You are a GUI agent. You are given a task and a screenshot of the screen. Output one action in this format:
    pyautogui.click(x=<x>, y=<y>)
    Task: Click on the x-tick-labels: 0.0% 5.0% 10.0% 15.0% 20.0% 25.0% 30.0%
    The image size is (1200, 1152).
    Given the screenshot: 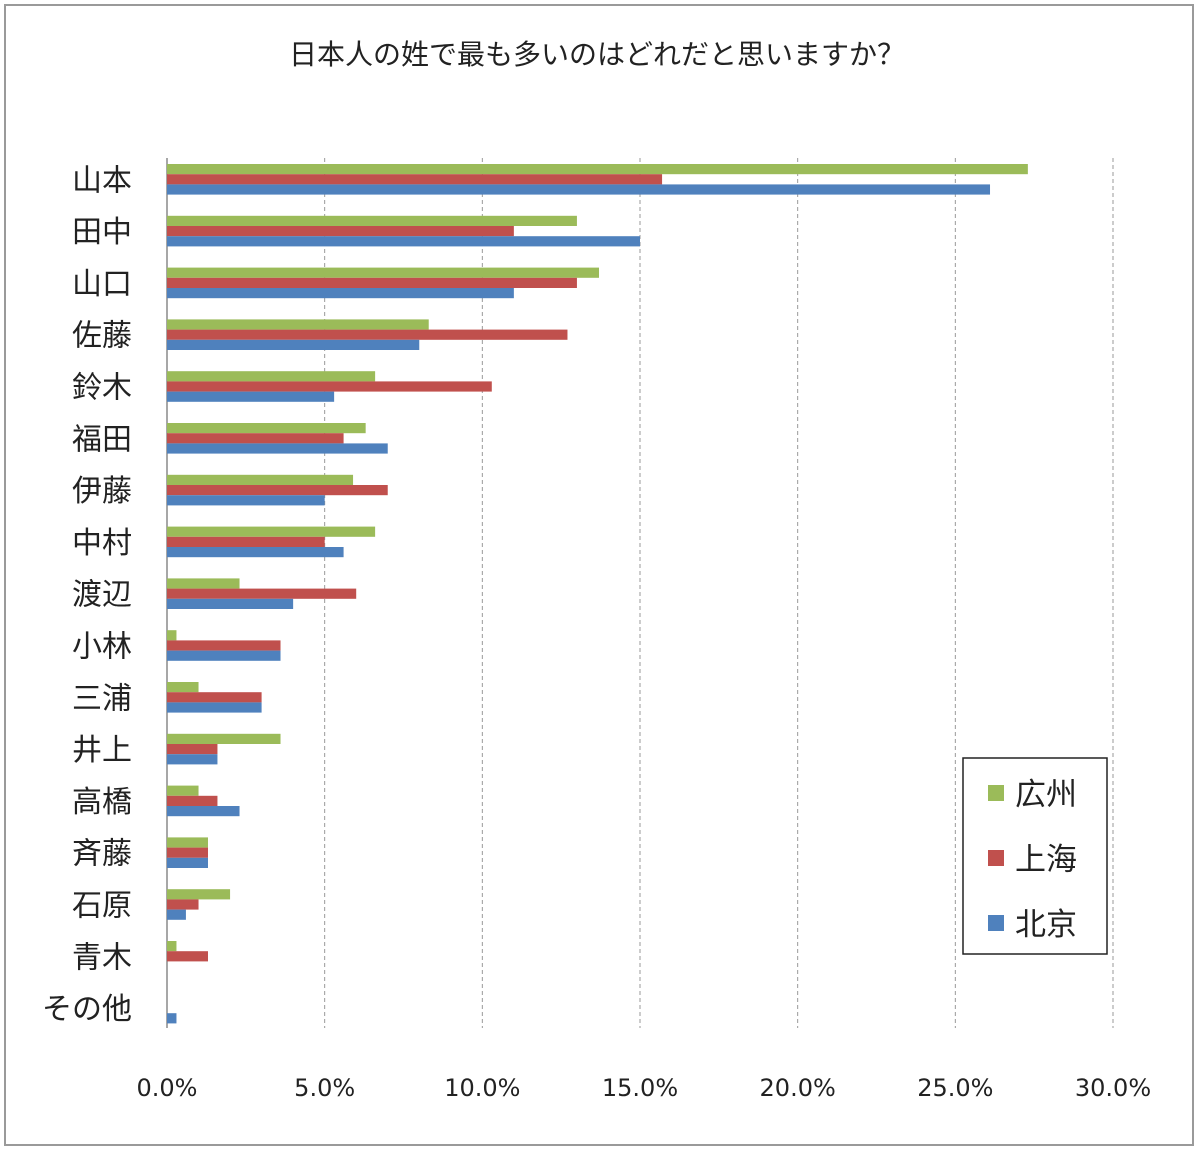 What is the action you would take?
    pyautogui.click(x=644, y=1088)
    